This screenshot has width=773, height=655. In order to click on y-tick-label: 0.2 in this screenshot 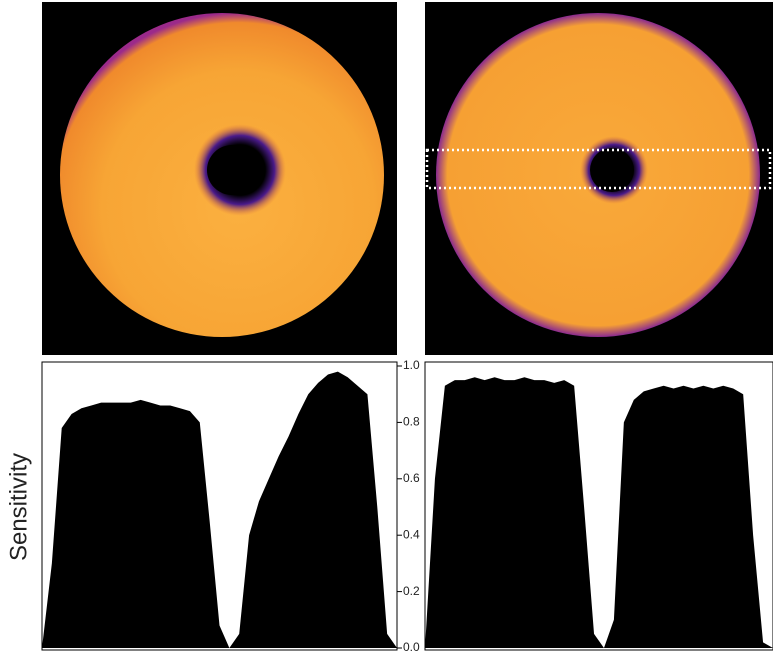, I will do `click(411, 591)`.